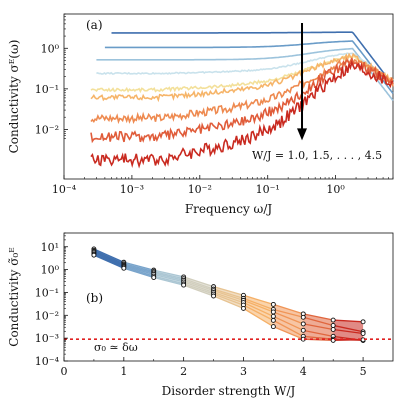 The height and width of the screenshot is (404, 415). What do you see at coordinates (47, 315) in the screenshot?
I see `b-y-tick-label-2: 10⁻²` at bounding box center [47, 315].